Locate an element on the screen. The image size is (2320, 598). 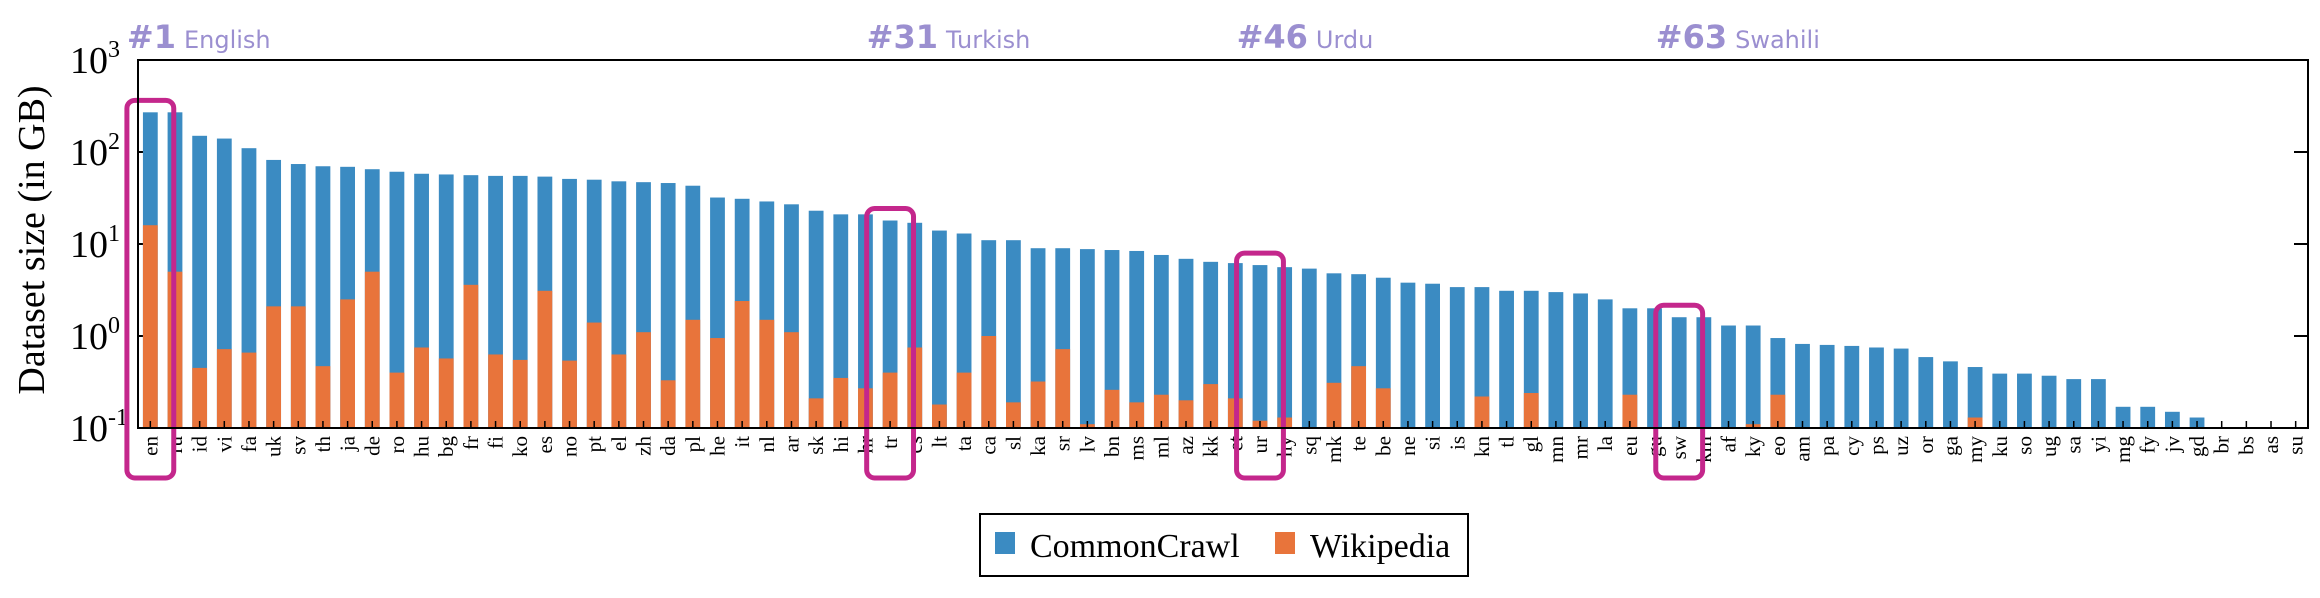
y-tick-label: 10-1 is located at coordinates (99, 427).